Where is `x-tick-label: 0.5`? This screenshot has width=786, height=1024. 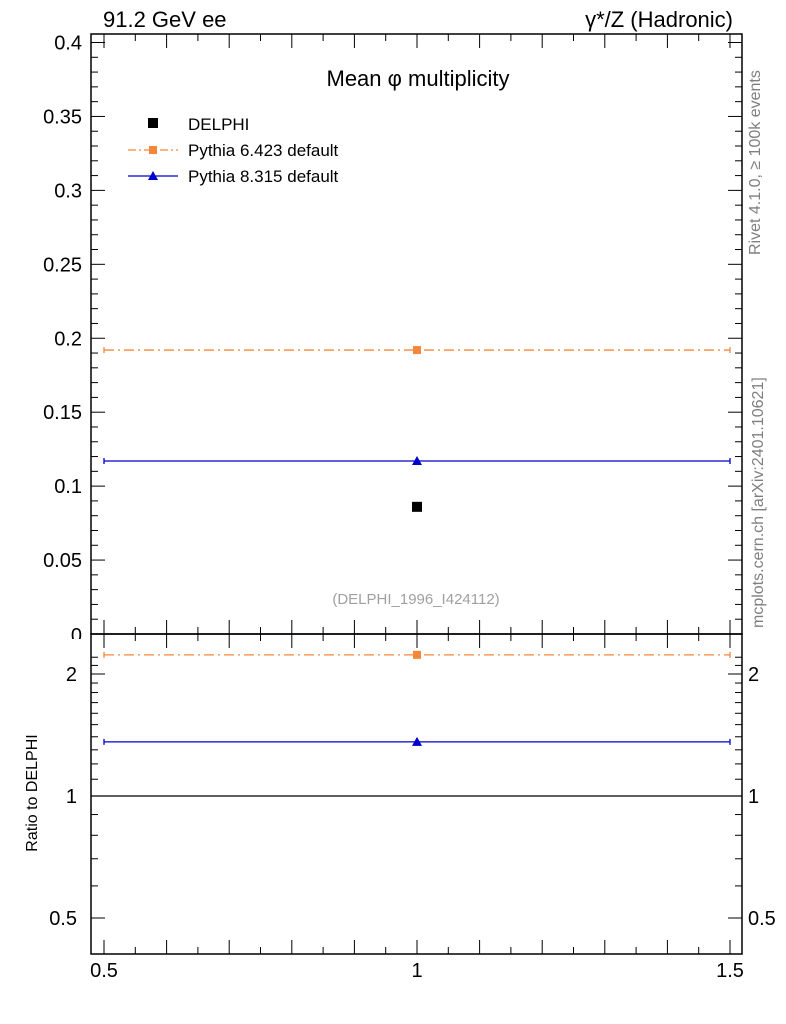
x-tick-label: 0.5 is located at coordinates (104, 971).